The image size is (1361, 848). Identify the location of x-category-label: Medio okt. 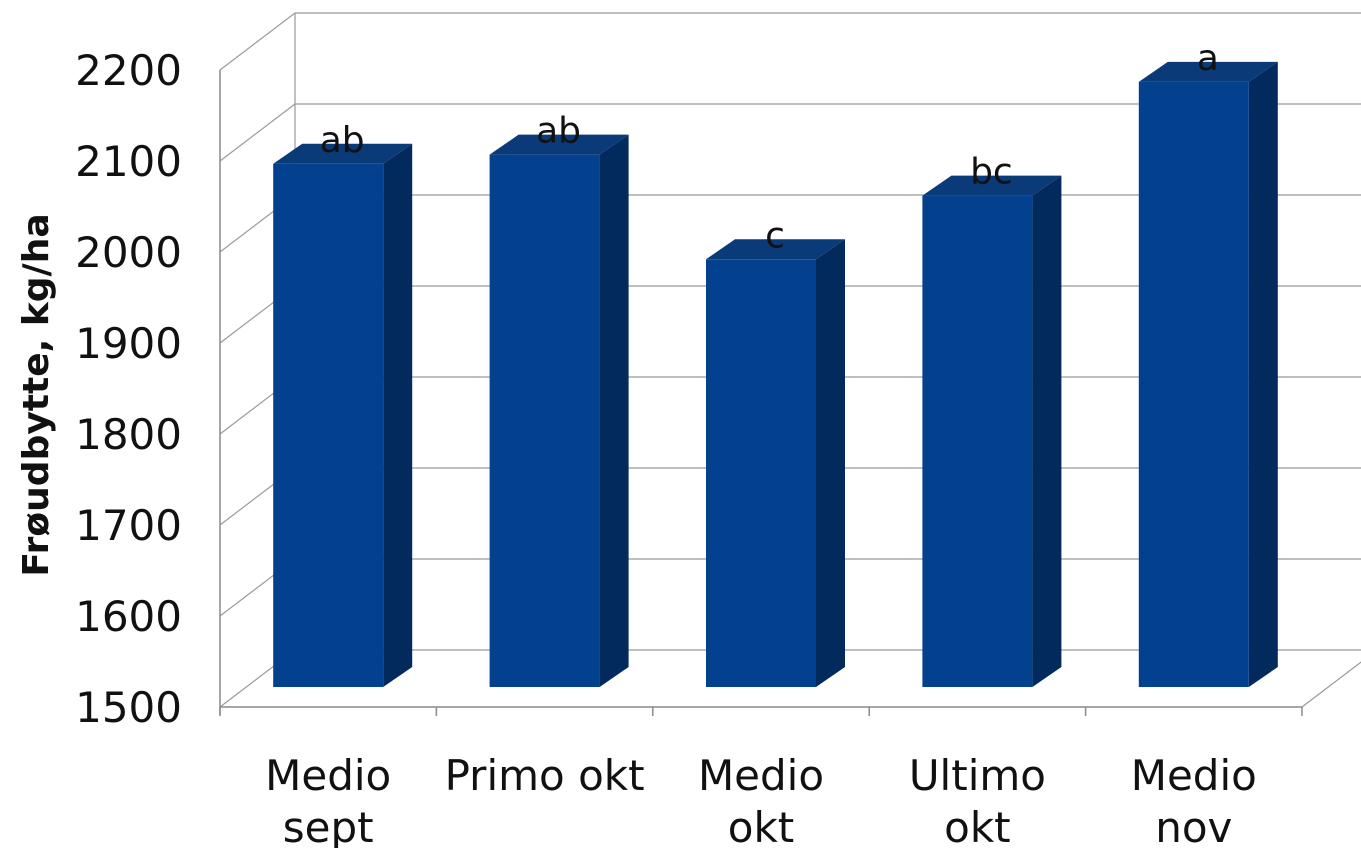
(761, 799).